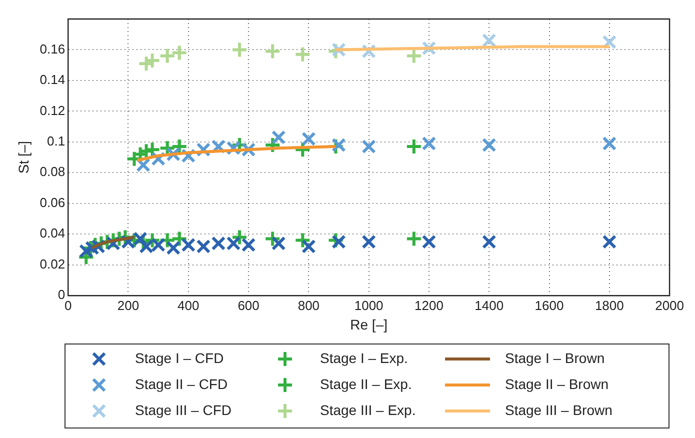 The image size is (695, 438). I want to click on y-tick-label: 0.04, so click(53, 233).